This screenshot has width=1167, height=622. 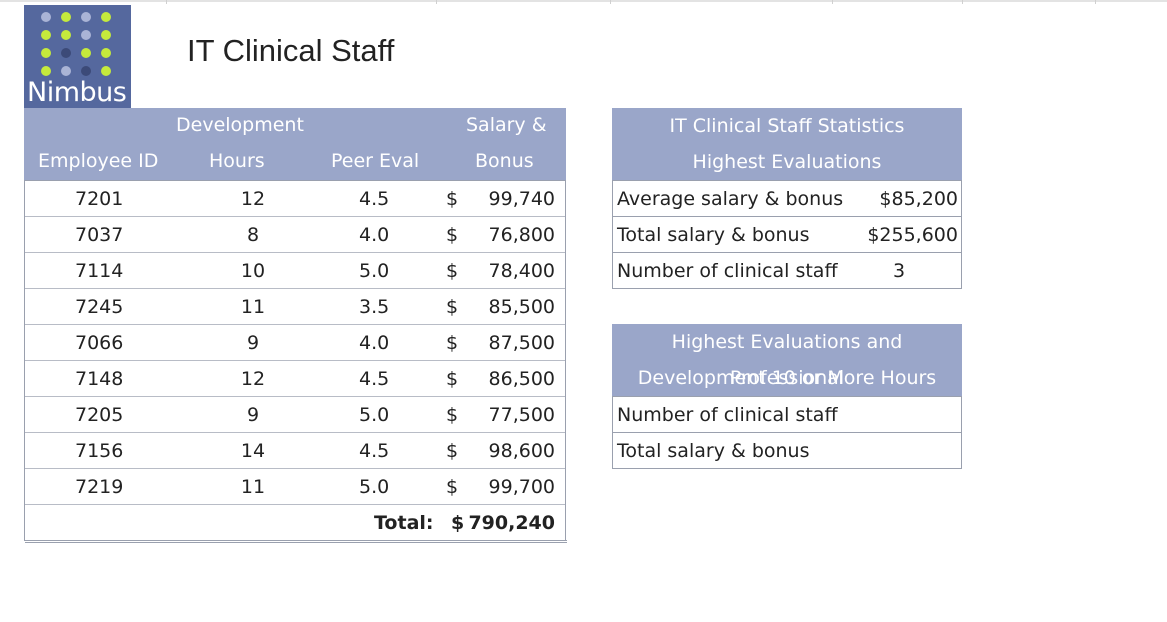 I want to click on dev-label: Total salary & bonus, so click(x=713, y=451).